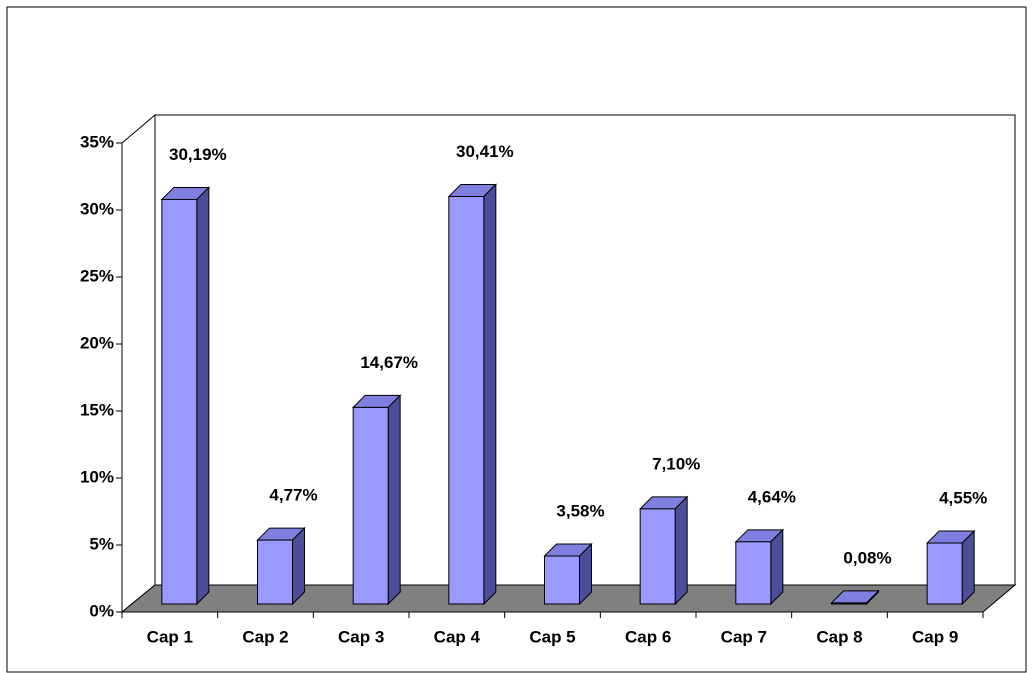  I want to click on value-label: 0,08%, so click(867, 557).